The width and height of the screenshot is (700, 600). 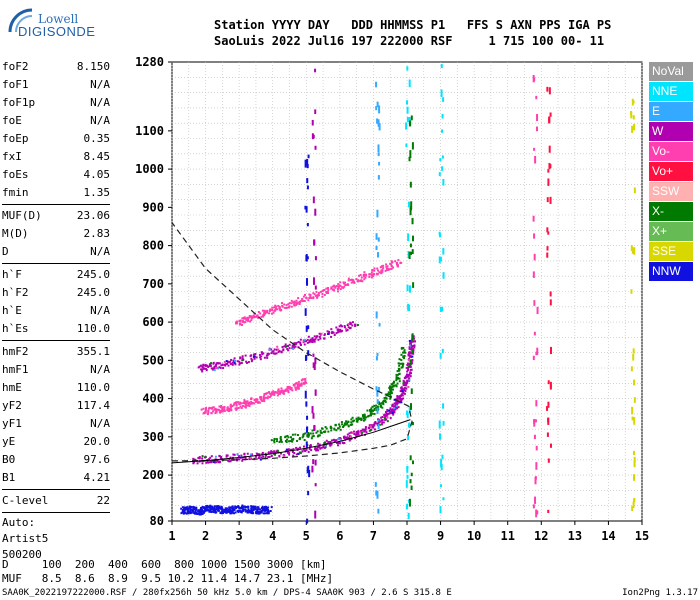 I want to click on param-row-fof1: foF1 N/A, so click(x=56, y=85).